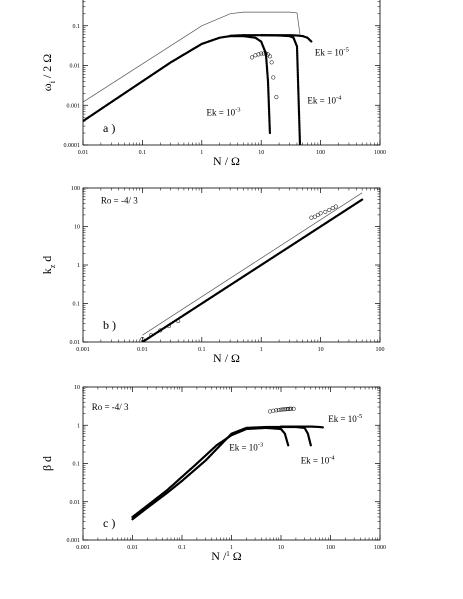  Describe the element at coordinates (236, 556) in the screenshot. I see `x-axis-label-post: Ω` at that location.